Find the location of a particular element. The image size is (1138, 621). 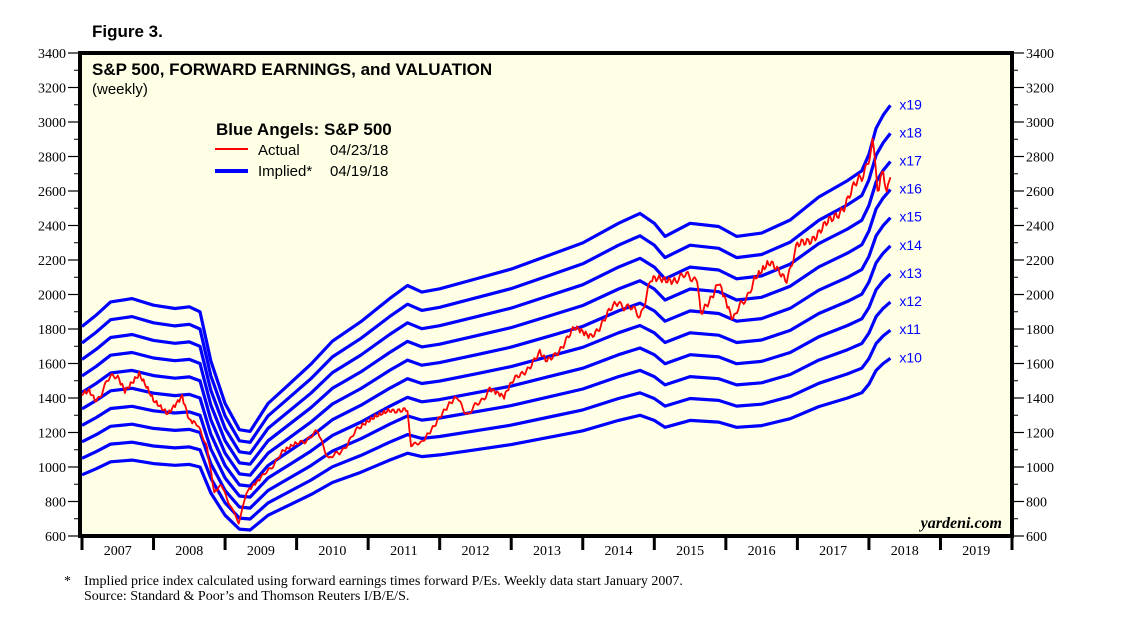

legend-label-implied: Implied* is located at coordinates (285, 171).